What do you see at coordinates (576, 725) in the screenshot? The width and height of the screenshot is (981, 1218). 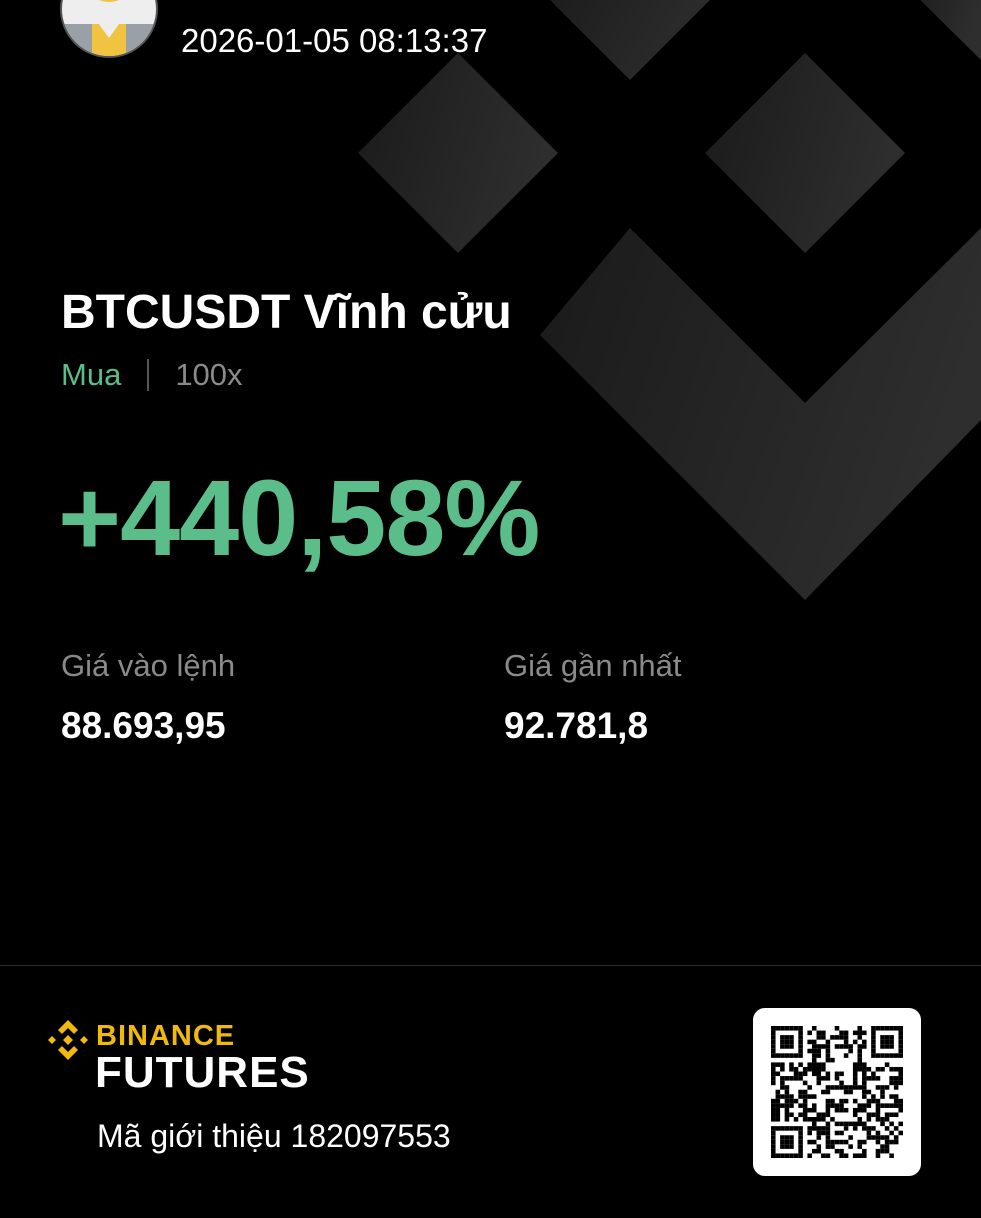 I see `last-price-value: 92.781,8` at bounding box center [576, 725].